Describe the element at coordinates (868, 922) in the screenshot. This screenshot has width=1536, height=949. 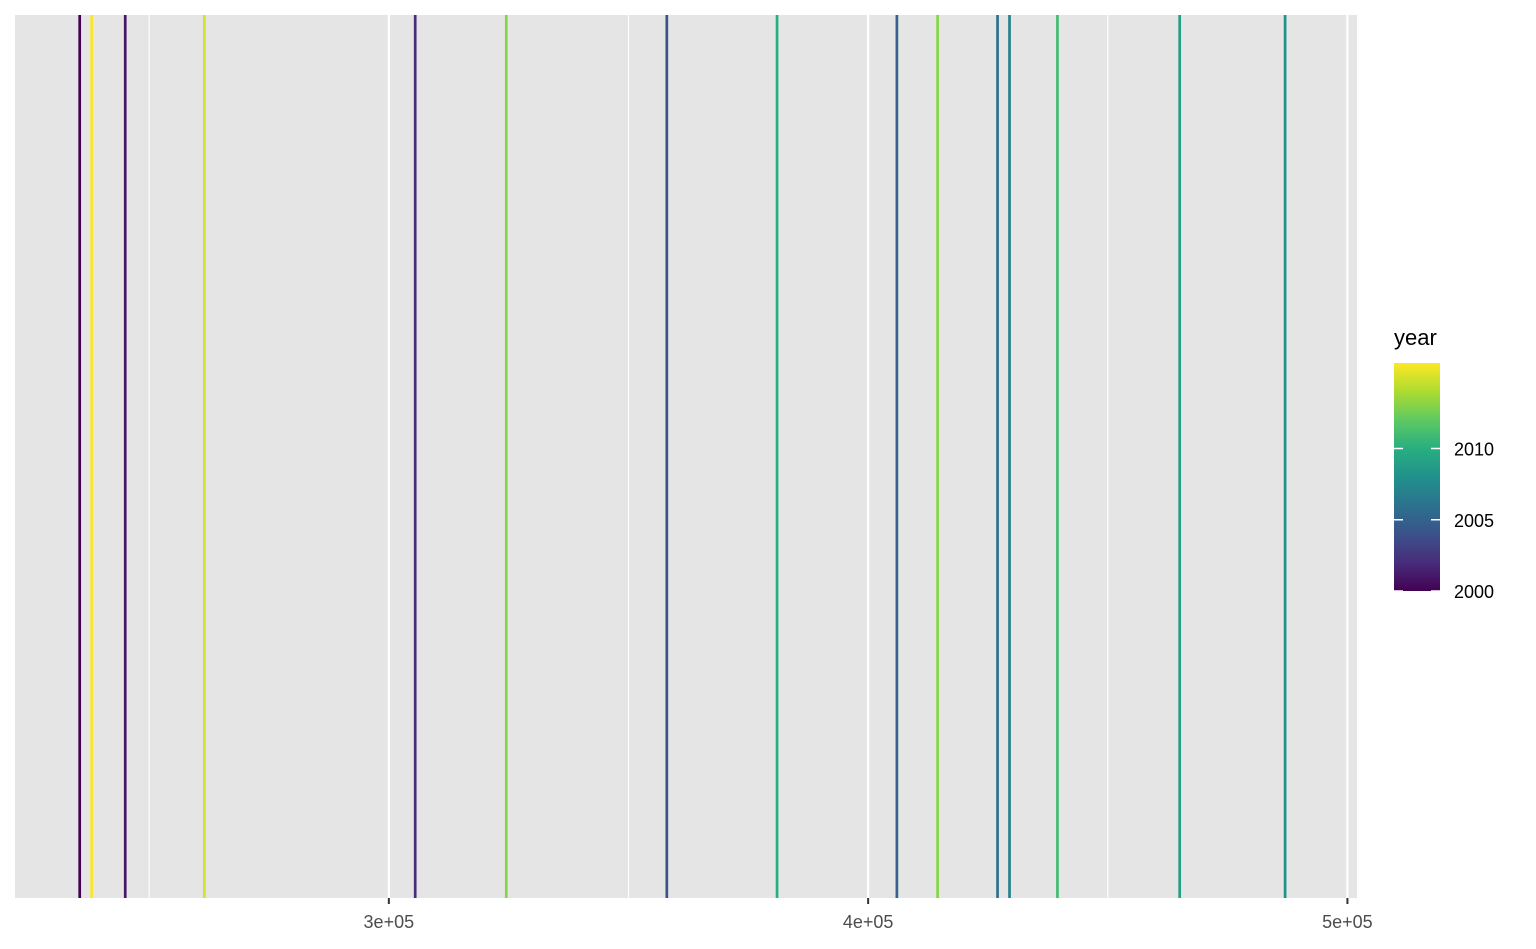
I see `x-tick-label: 4e+05` at that location.